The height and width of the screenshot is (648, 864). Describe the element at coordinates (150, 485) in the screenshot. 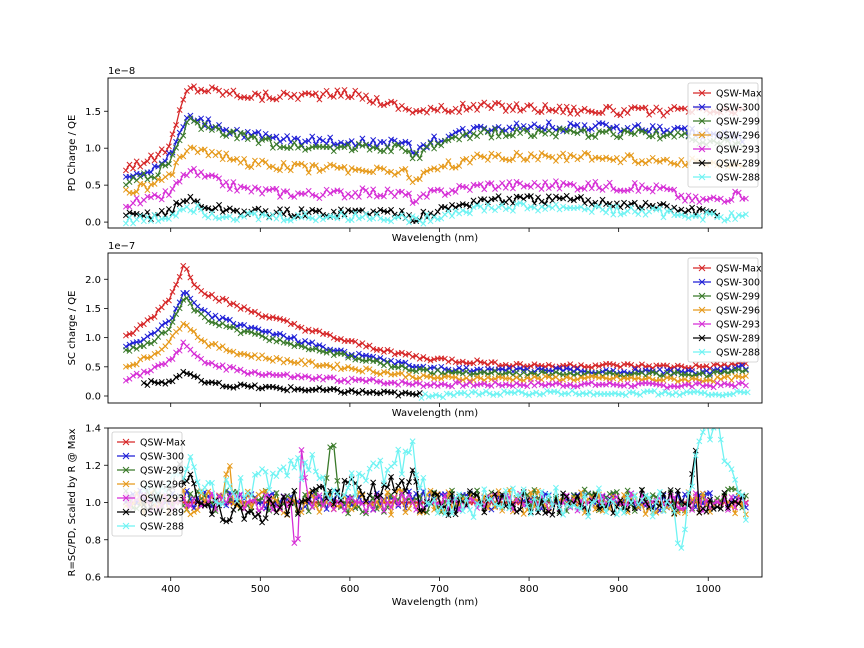

I see `legend-item: QSW-296` at that location.